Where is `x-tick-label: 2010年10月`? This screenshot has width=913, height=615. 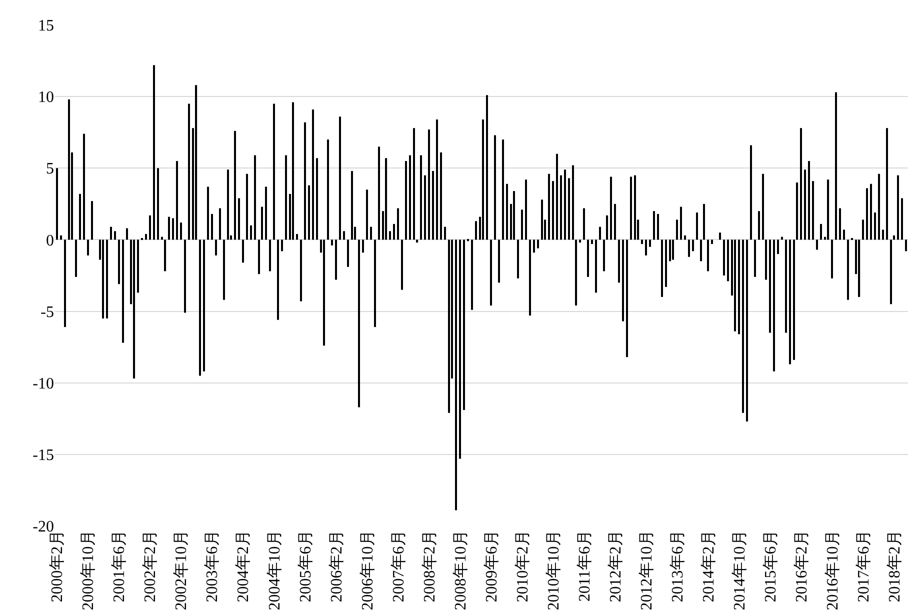 x-tick-label: 2010年10月 is located at coordinates (553, 570).